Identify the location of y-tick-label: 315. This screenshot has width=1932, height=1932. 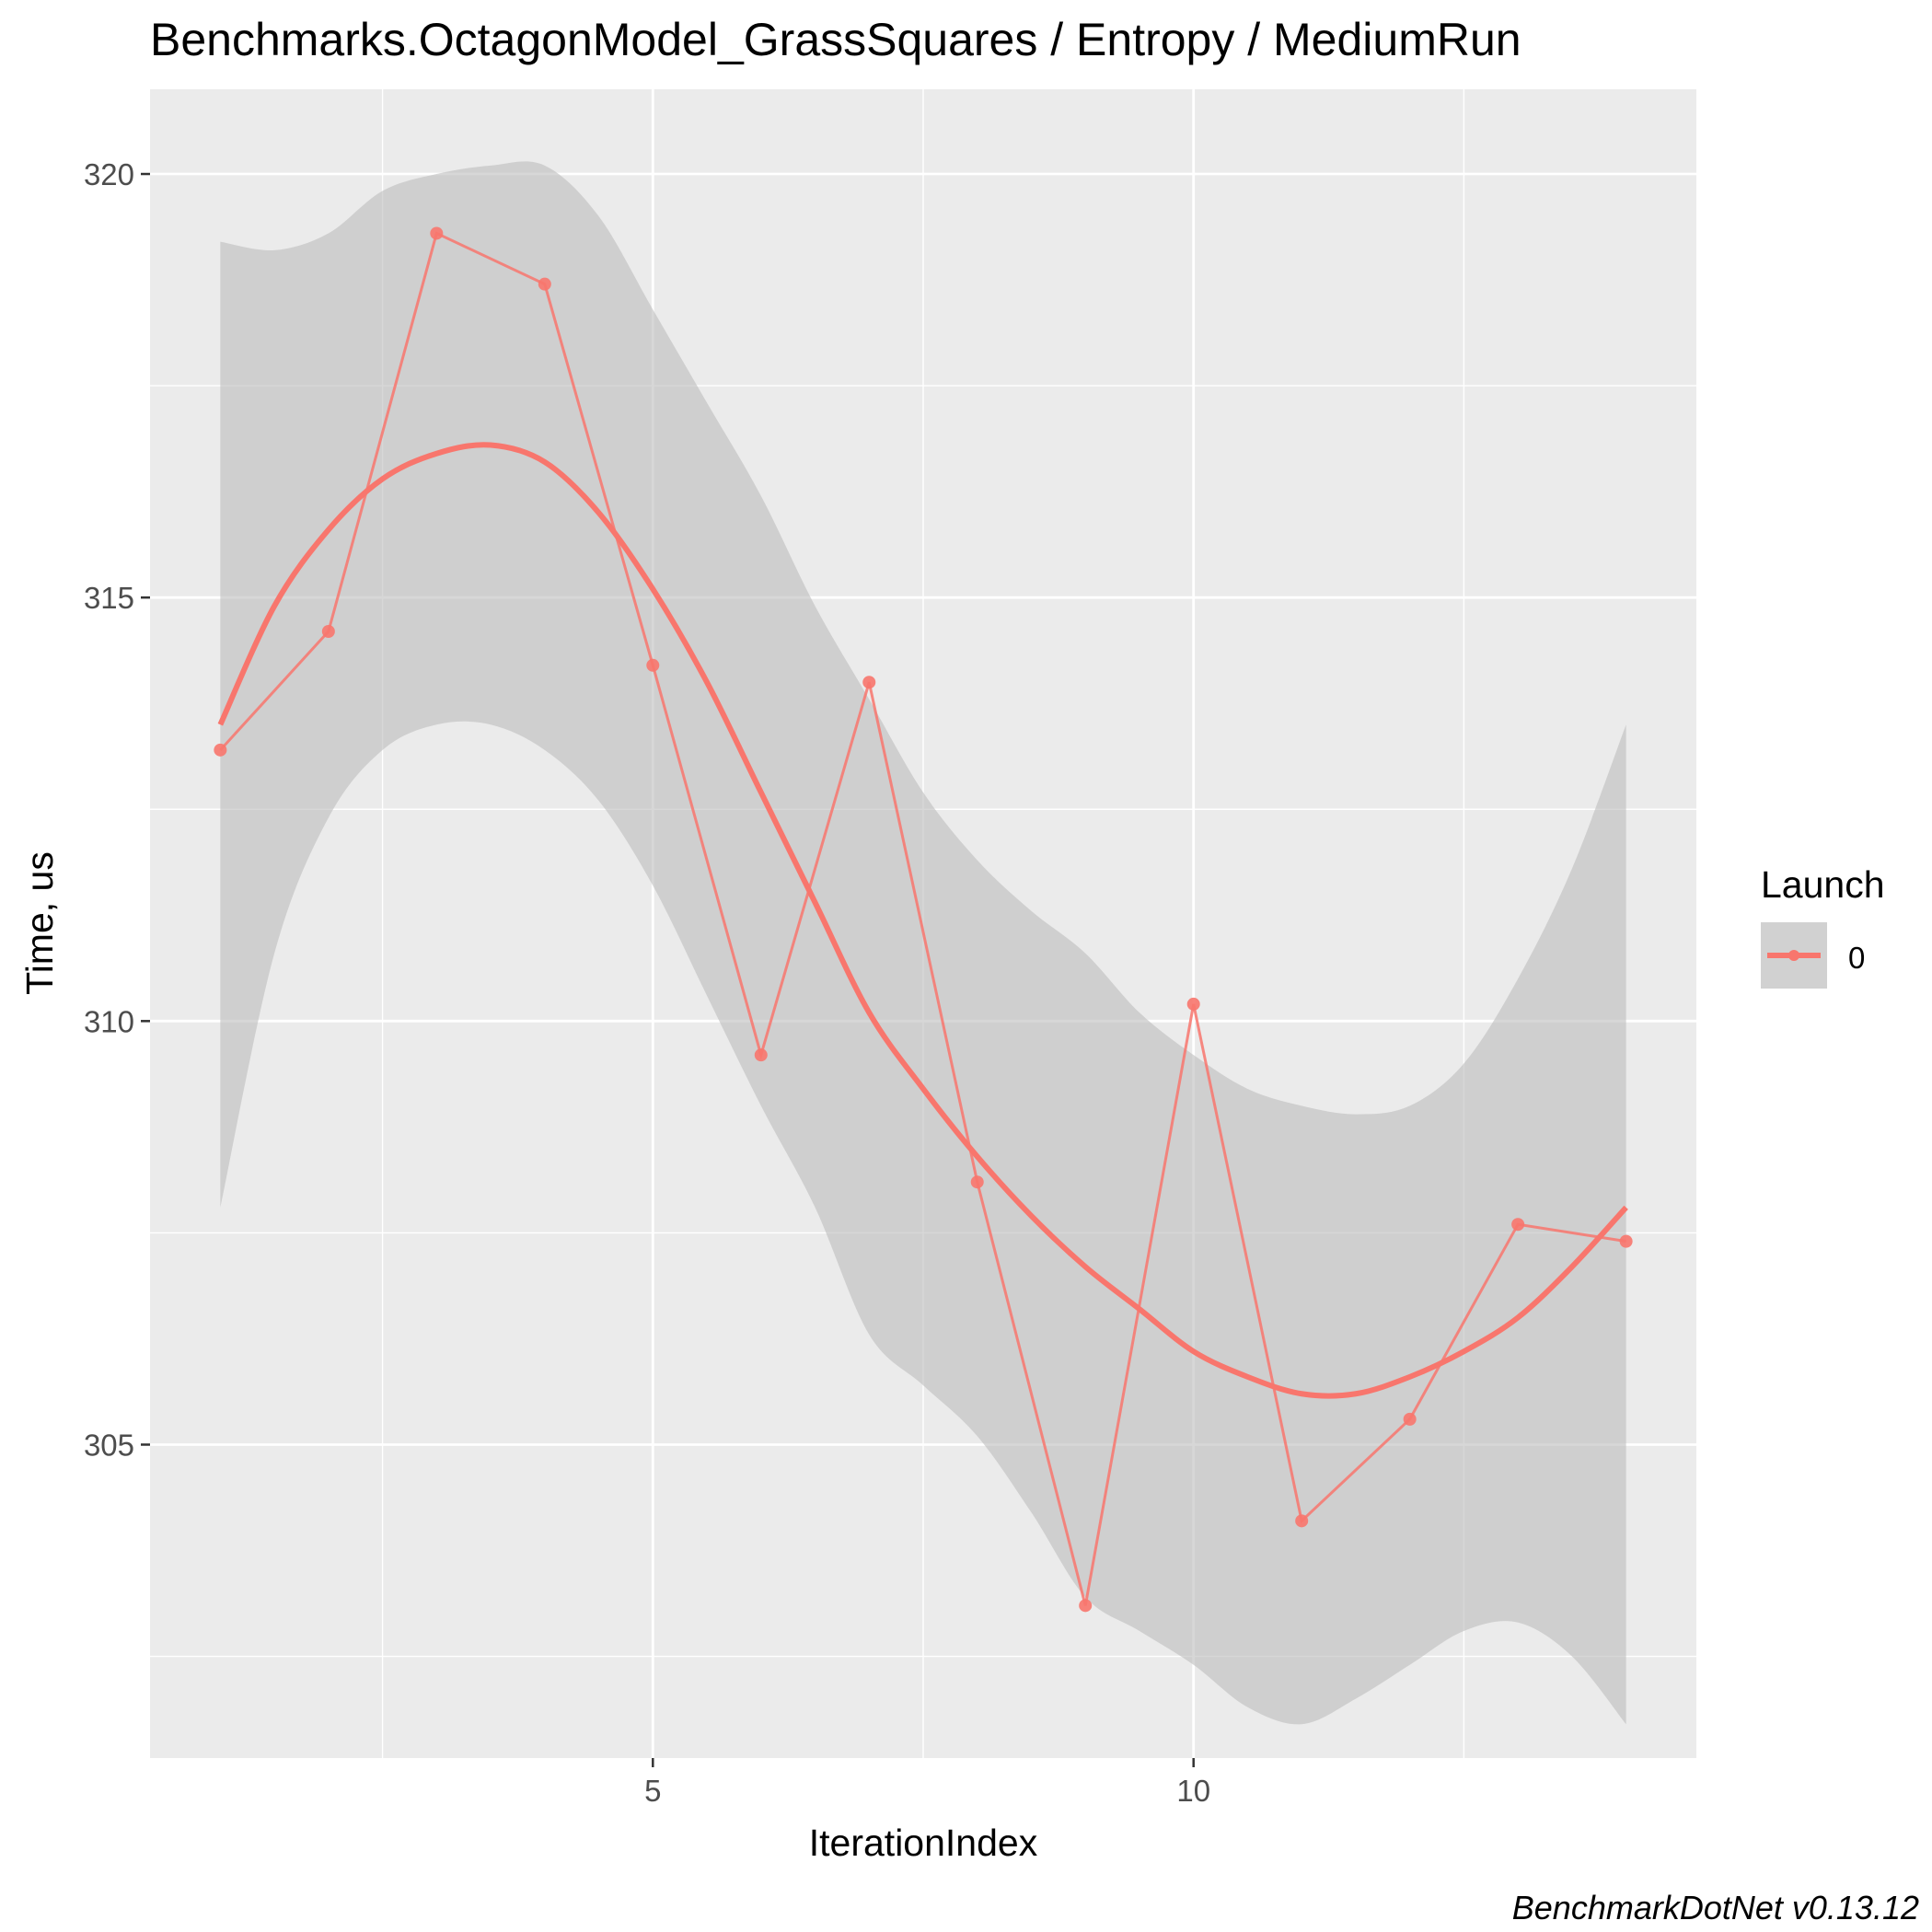
(109, 598).